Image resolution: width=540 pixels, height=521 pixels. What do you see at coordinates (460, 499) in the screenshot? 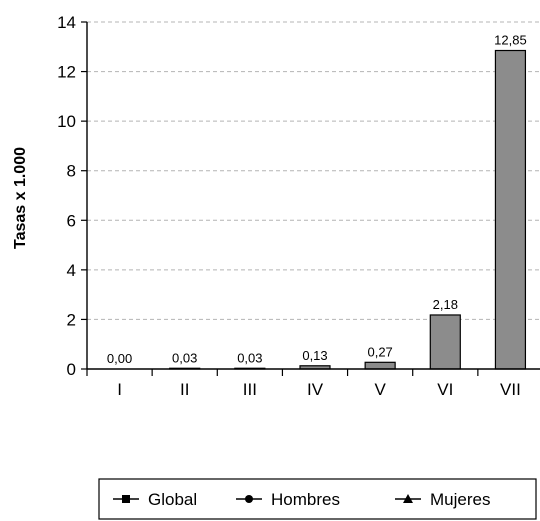
I see `legend-label: Mujeres` at bounding box center [460, 499].